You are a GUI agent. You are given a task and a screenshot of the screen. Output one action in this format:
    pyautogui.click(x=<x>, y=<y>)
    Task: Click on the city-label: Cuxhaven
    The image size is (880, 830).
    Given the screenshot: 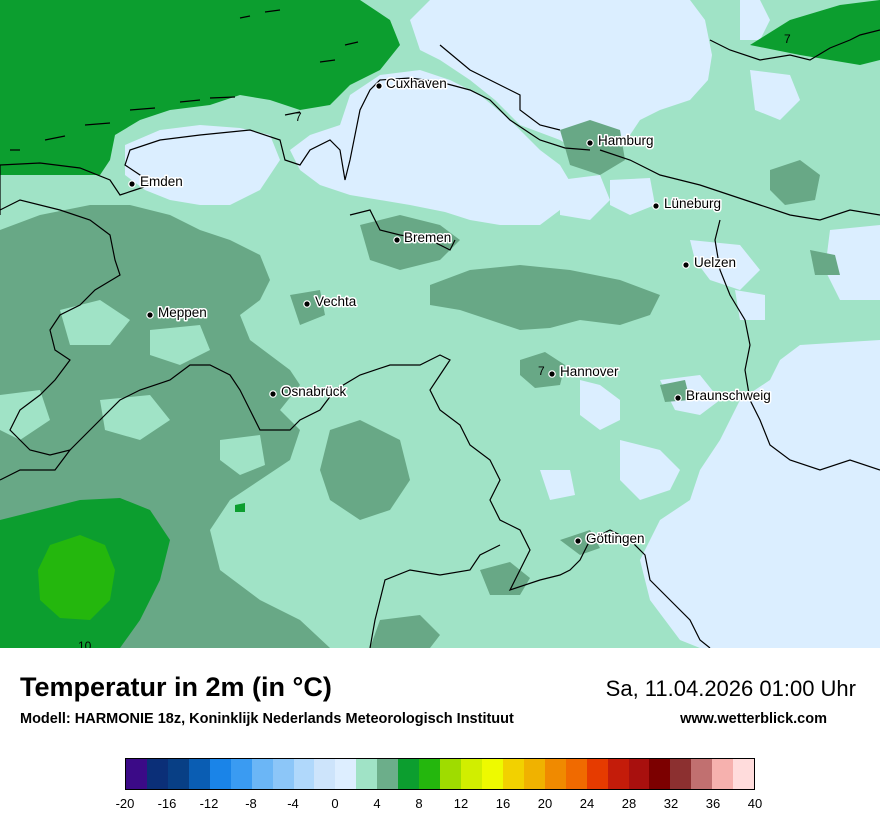 What is the action you would take?
    pyautogui.click(x=416, y=83)
    